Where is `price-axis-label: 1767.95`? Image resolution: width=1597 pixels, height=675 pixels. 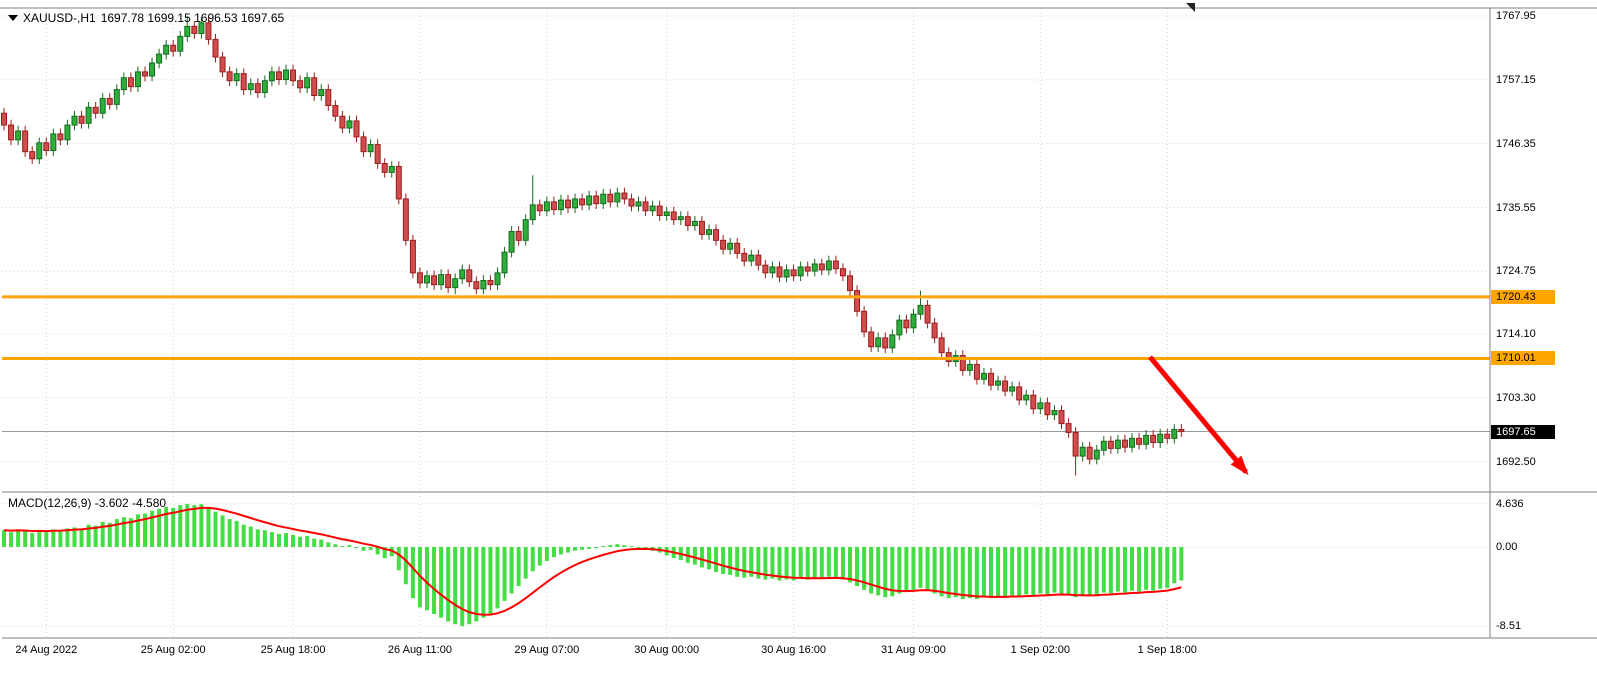
price-axis-label: 1767.95 is located at coordinates (1516, 16).